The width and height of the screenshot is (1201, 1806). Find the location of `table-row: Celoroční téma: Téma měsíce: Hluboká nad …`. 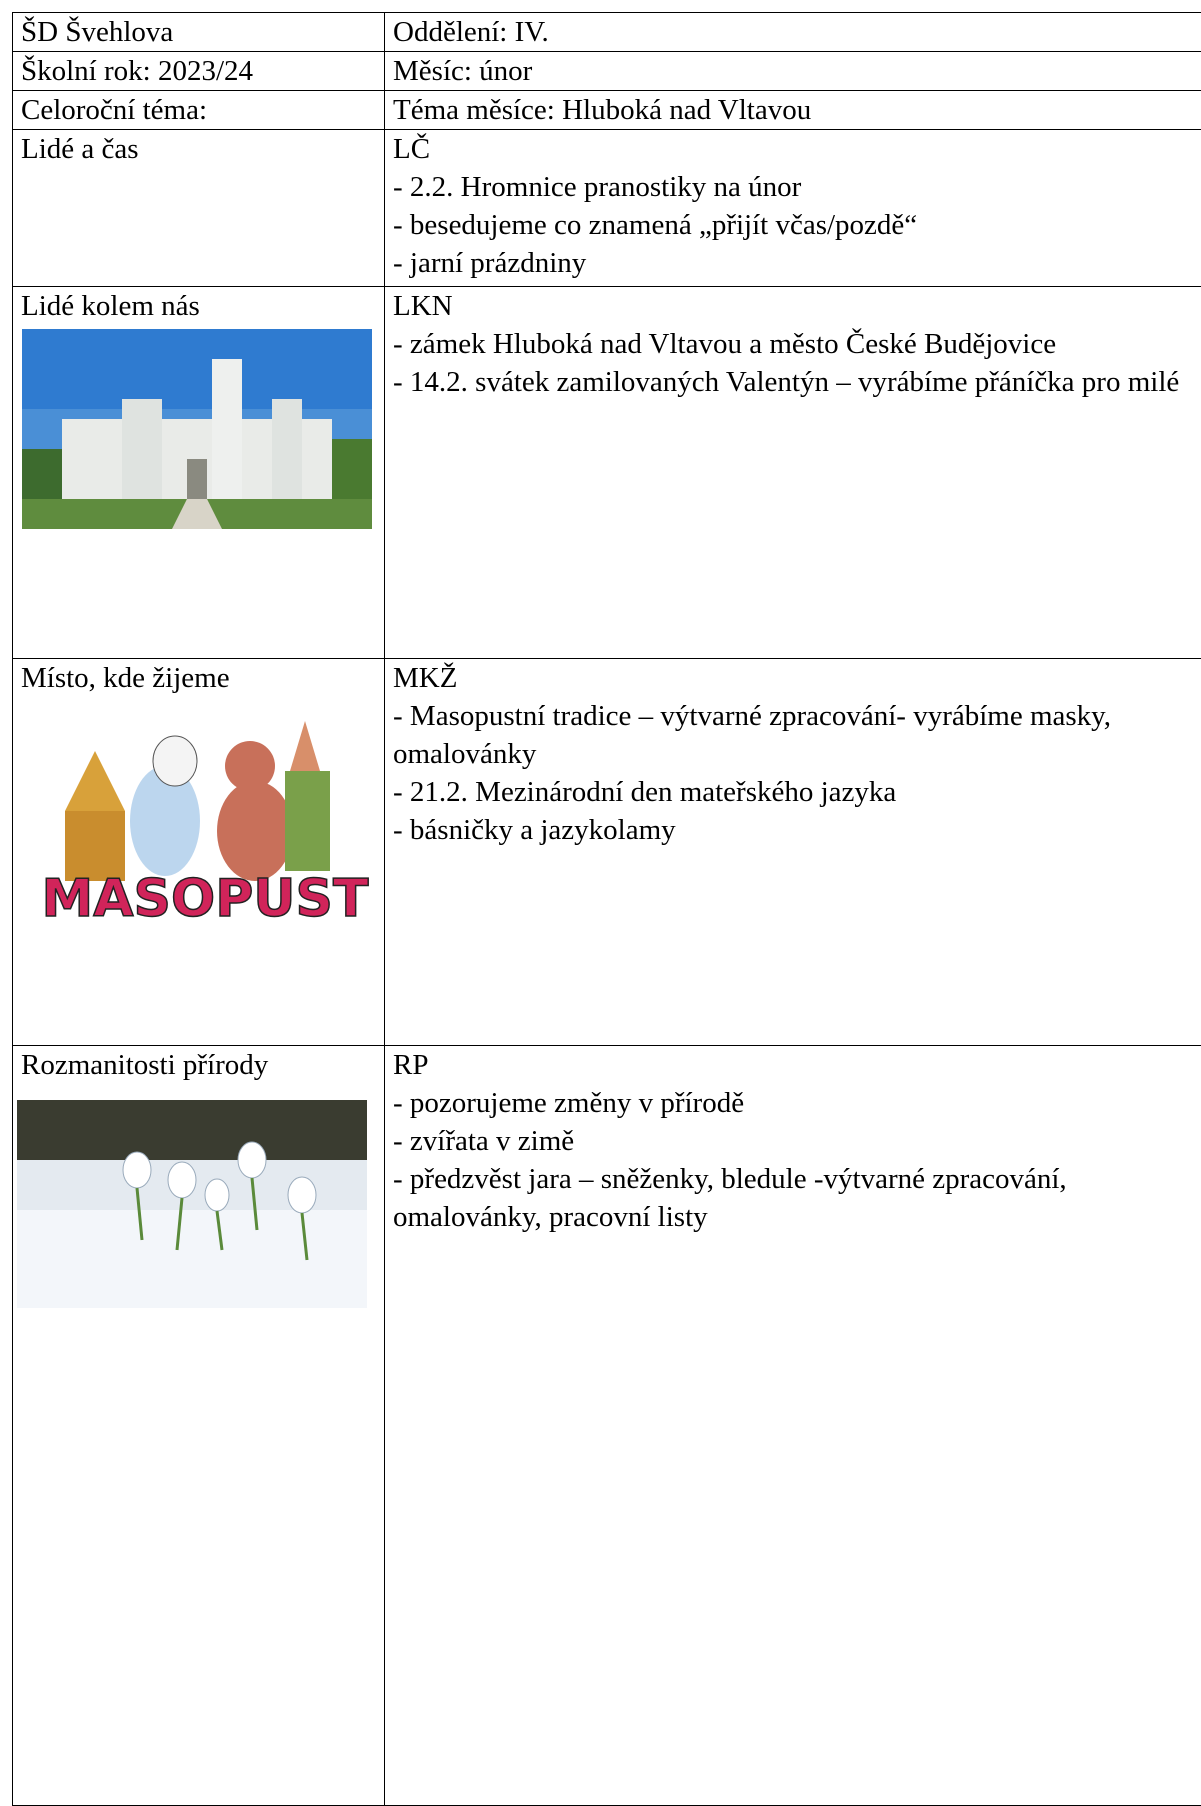

table-row: Celoroční téma: Téma měsíce: Hluboká nad … is located at coordinates (607, 110).